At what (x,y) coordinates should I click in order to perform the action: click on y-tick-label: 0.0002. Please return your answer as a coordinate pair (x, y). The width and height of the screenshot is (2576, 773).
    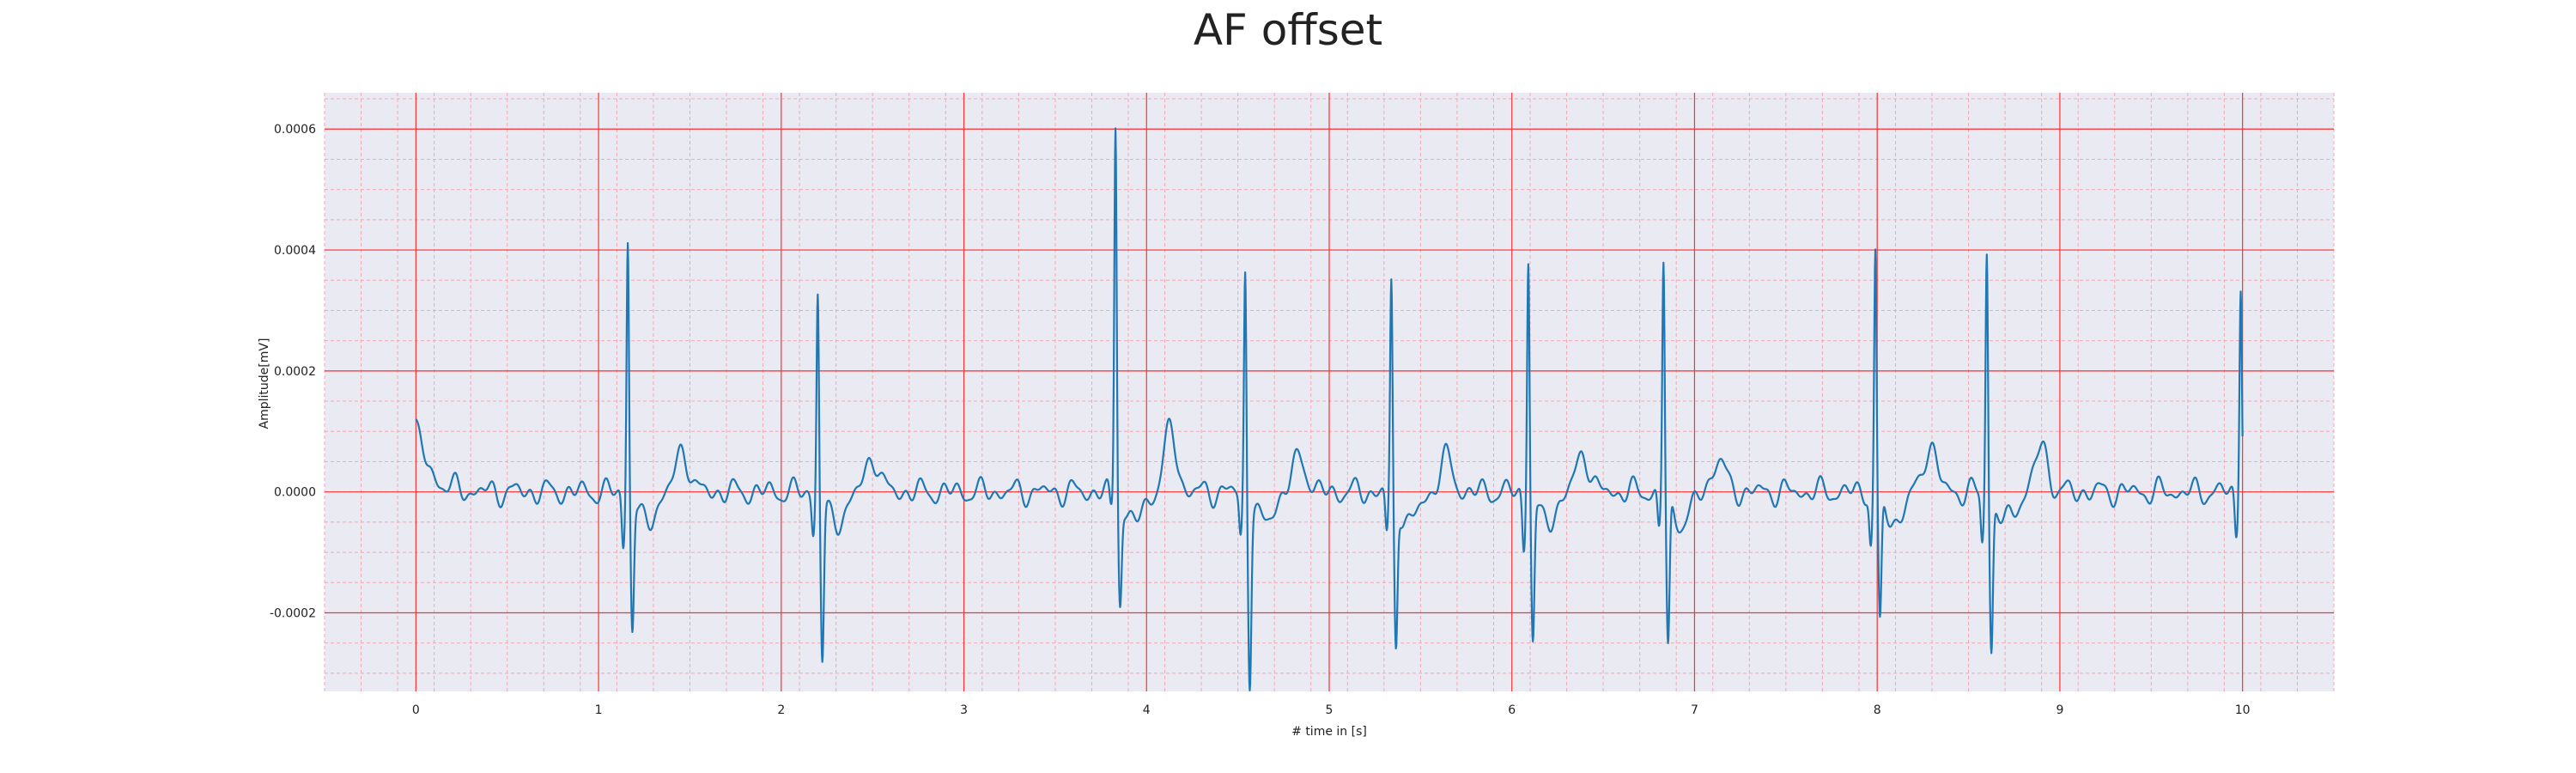
    Looking at the image, I should click on (295, 372).